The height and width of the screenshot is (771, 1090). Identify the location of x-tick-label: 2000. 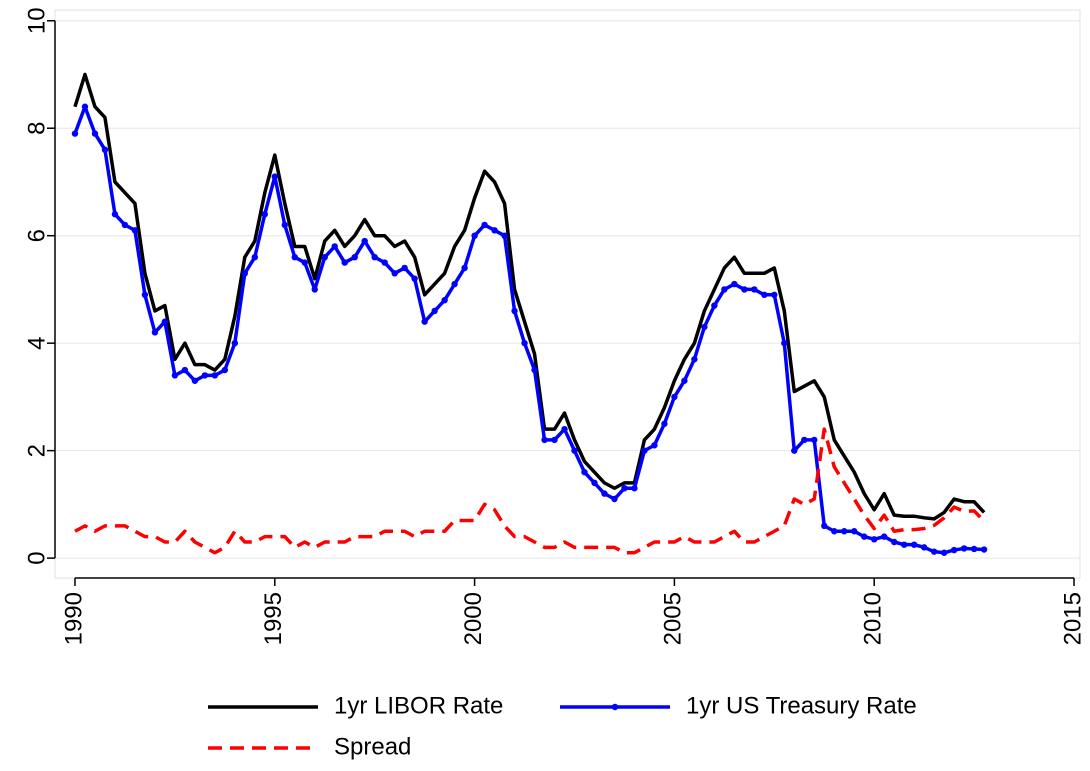
(473, 618).